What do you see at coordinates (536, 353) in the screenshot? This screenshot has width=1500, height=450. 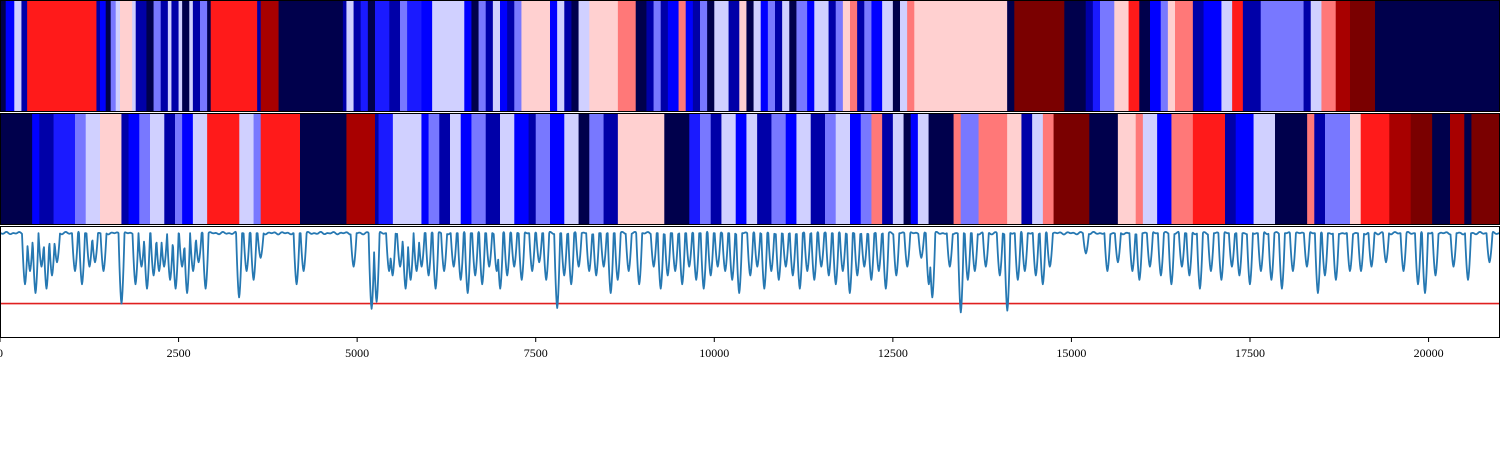 I see `x-tick-label: 7500` at bounding box center [536, 353].